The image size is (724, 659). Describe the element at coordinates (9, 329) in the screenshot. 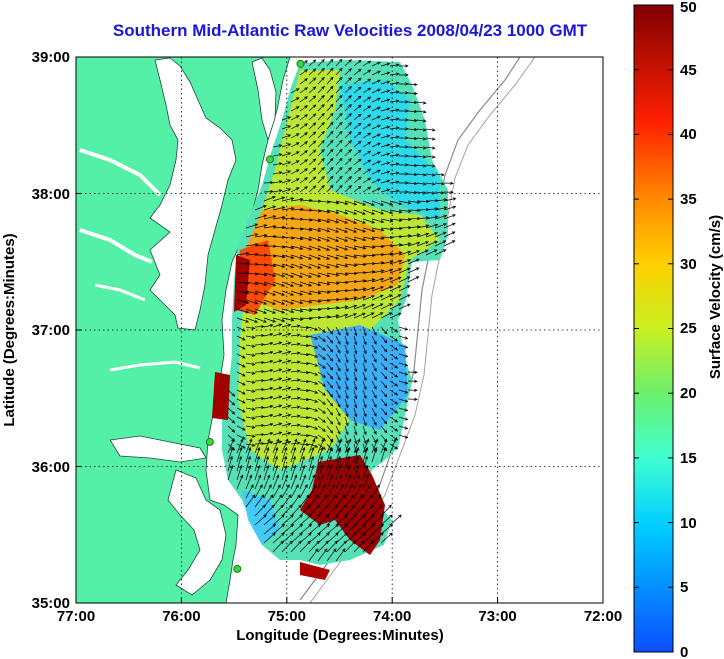

I see `y-axis-label: Latitude (Degrees:Minutes)` at that location.